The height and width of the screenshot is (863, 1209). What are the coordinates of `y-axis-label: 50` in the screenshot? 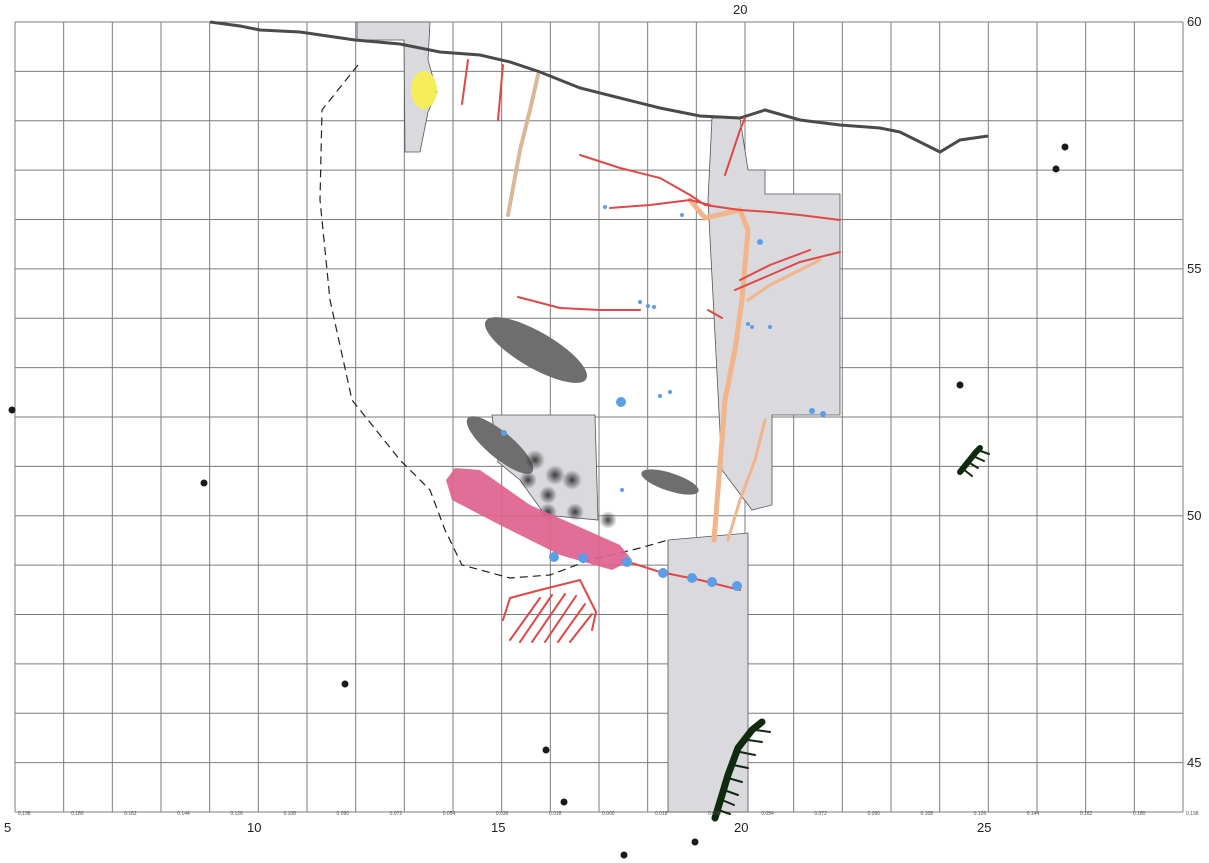 It's located at (1194, 515).